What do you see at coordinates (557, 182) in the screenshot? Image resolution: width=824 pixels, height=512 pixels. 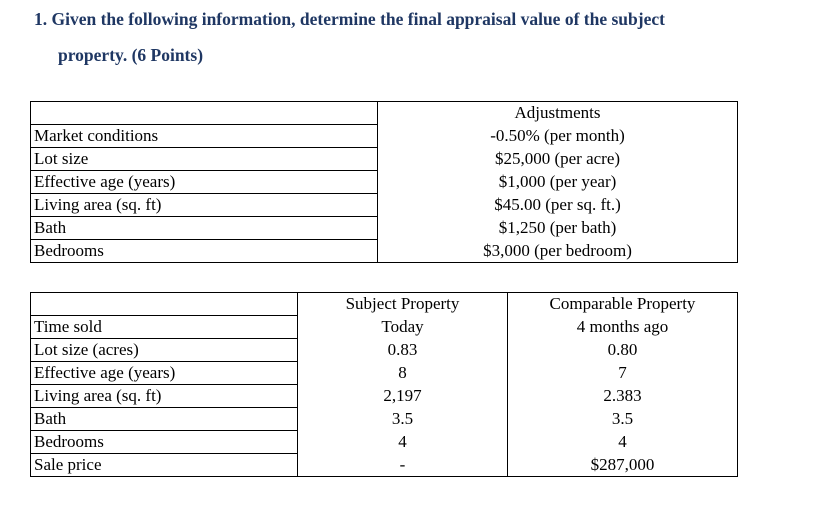 I see `row-value: $1,000 (per year)` at bounding box center [557, 182].